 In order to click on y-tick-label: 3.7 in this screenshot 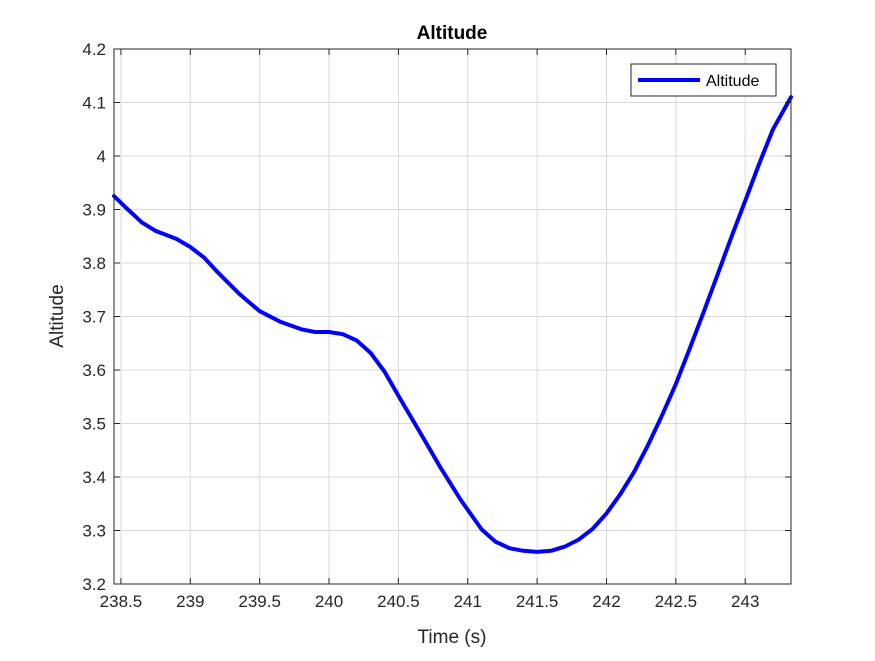, I will do `click(94, 317)`.